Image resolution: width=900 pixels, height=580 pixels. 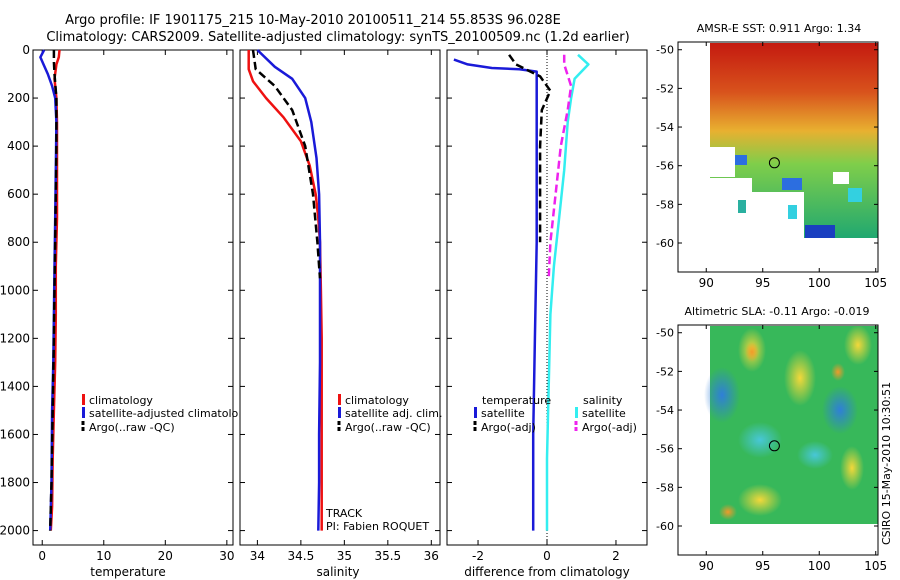 I want to click on sst-map-ticks: 90 95 100 105 -50 -52 -54 -56 -58 -60, so click(x=771, y=166).